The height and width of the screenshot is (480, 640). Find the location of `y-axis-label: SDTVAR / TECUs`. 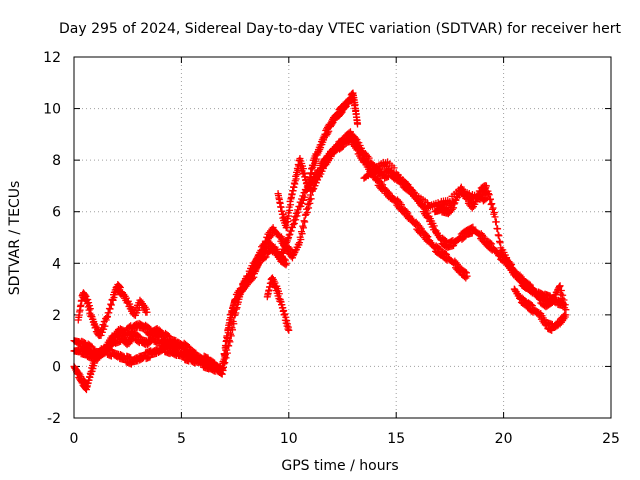

y-axis-label: SDTVAR / TECUs is located at coordinates (15, 238).